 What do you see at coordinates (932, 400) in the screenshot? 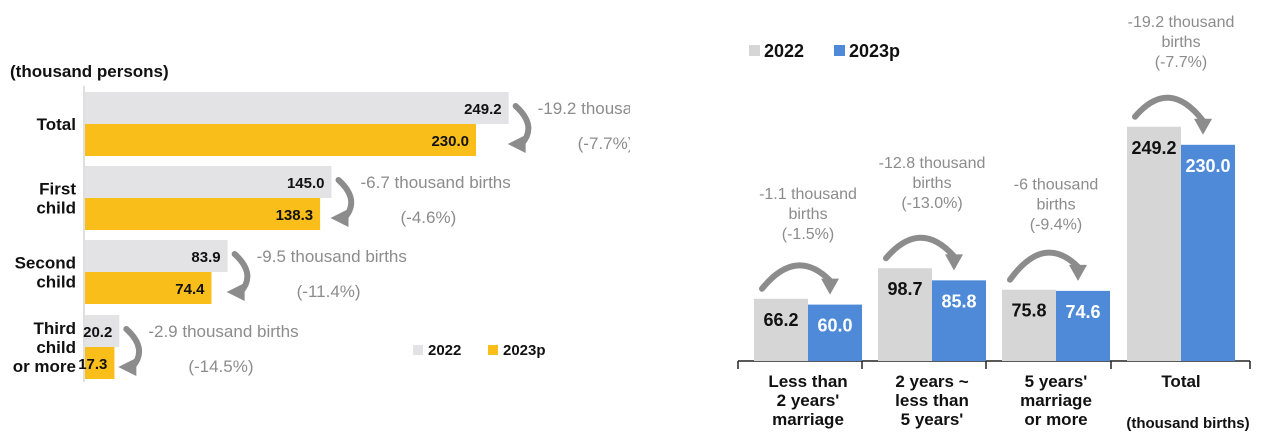
I see `category-label: less than` at bounding box center [932, 400].